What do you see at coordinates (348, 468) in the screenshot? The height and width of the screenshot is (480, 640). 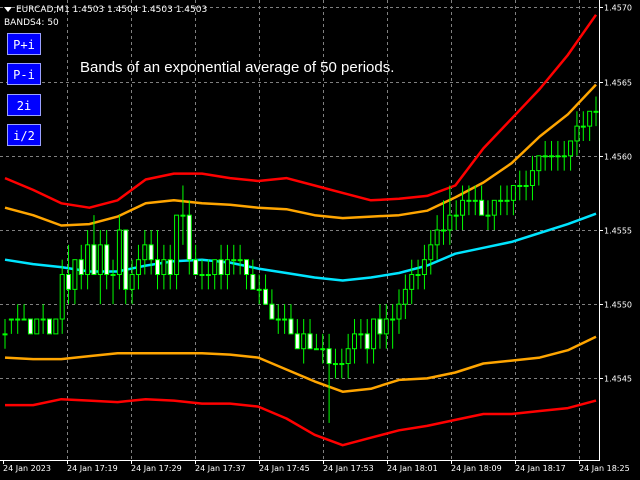 I see `x-tick-label: 24 Jan 17:53` at bounding box center [348, 468].